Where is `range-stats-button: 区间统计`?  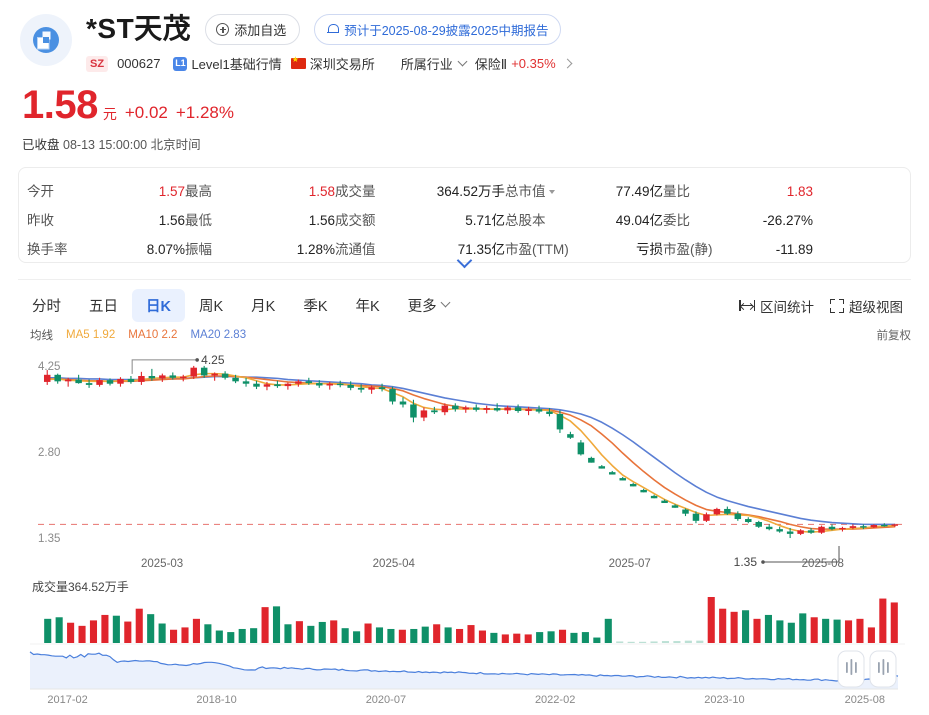
range-stats-button: 区间统计 is located at coordinates (776, 306).